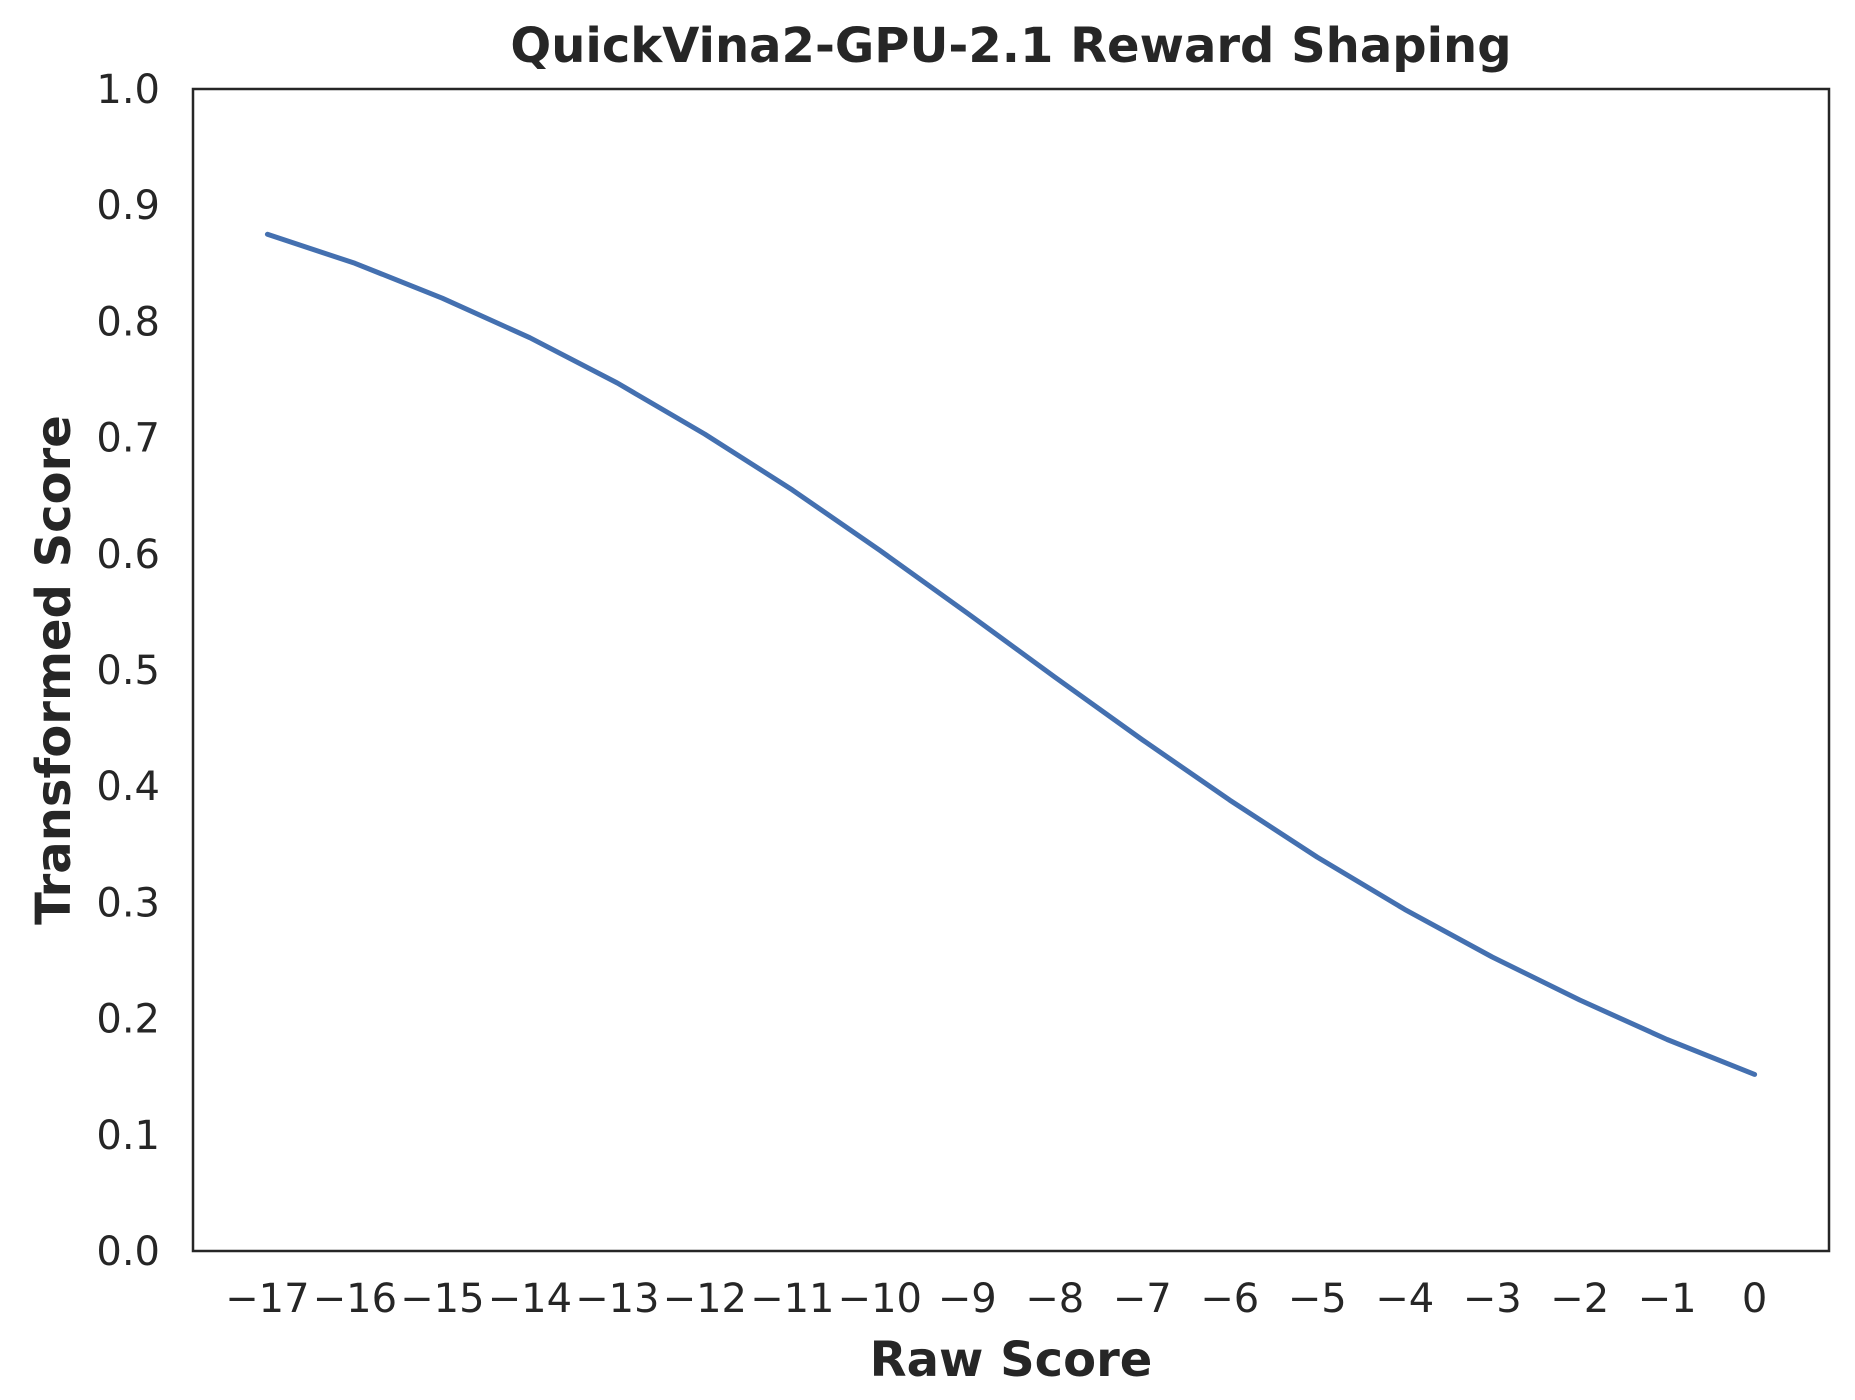 The height and width of the screenshot is (1400, 1855). I want to click on x-tick-label: −5, so click(1317, 1299).